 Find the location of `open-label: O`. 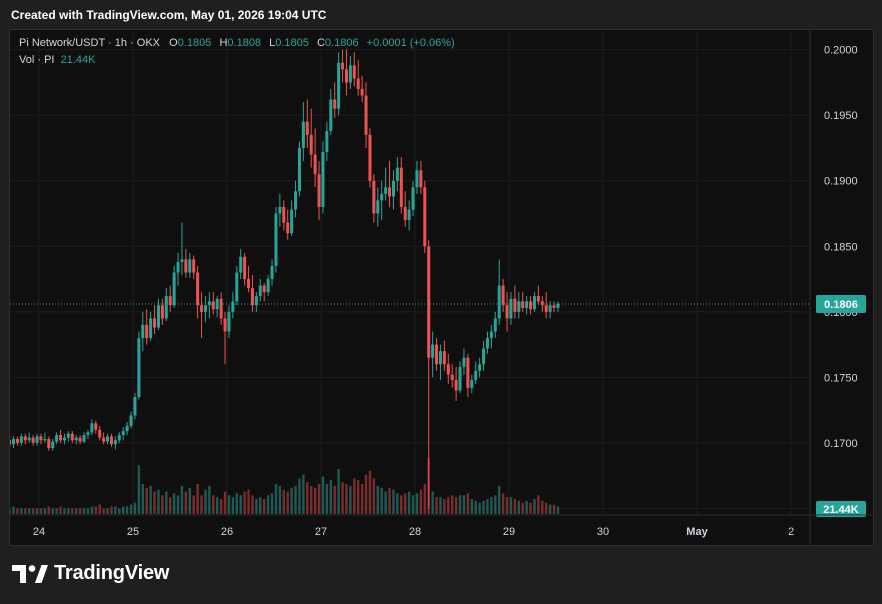

open-label: O is located at coordinates (173, 43).